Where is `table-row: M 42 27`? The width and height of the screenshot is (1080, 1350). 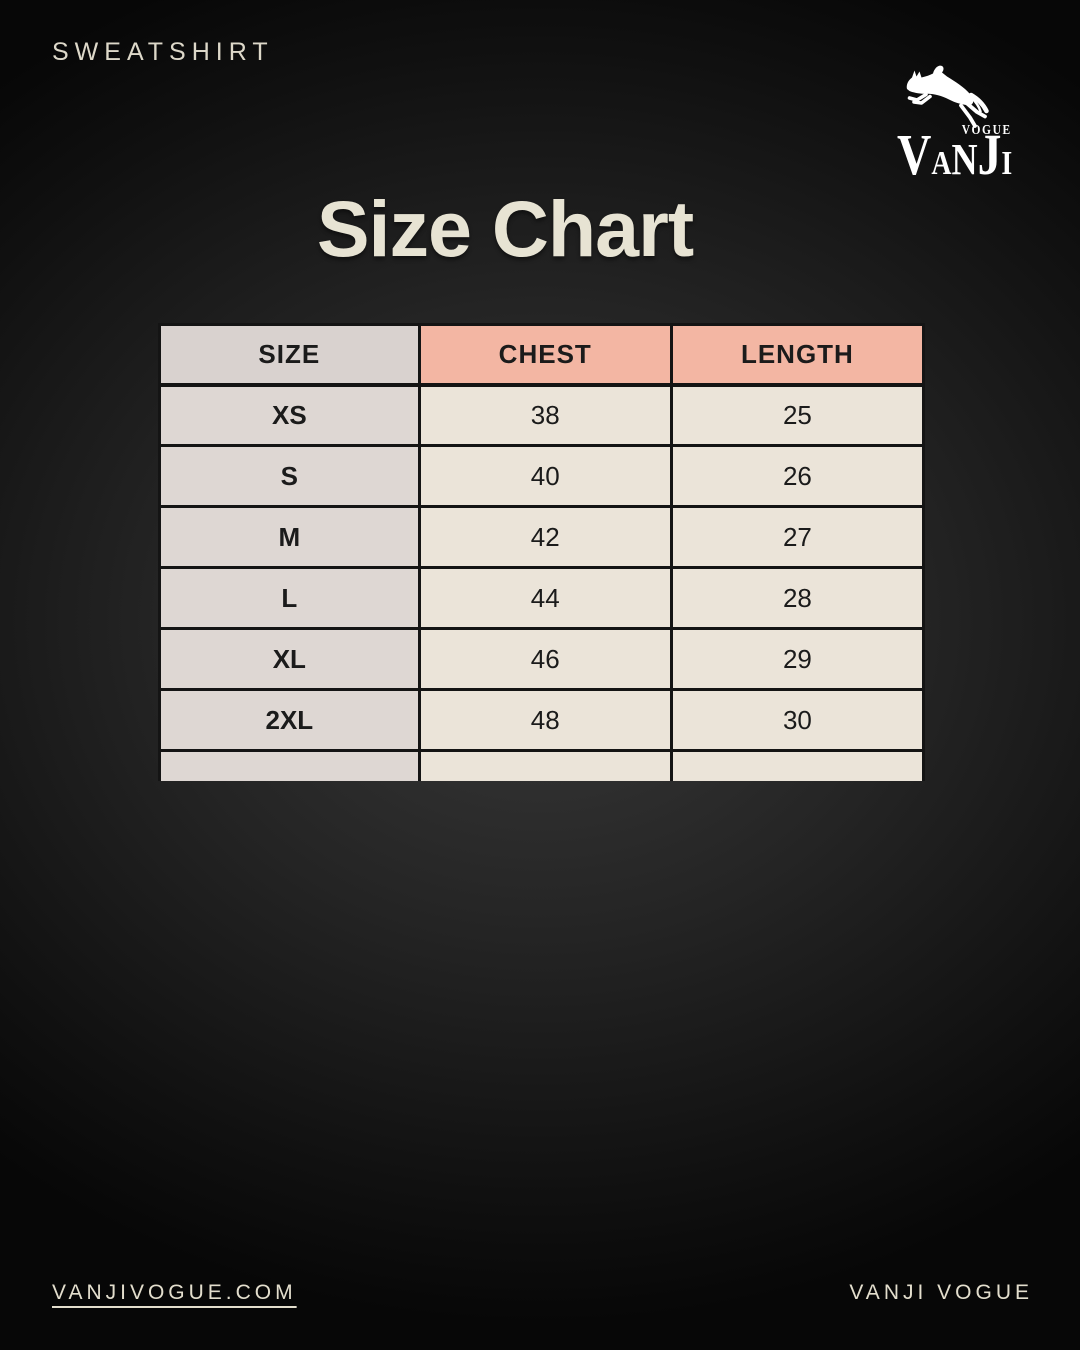 table-row: M 42 27 is located at coordinates (541, 537).